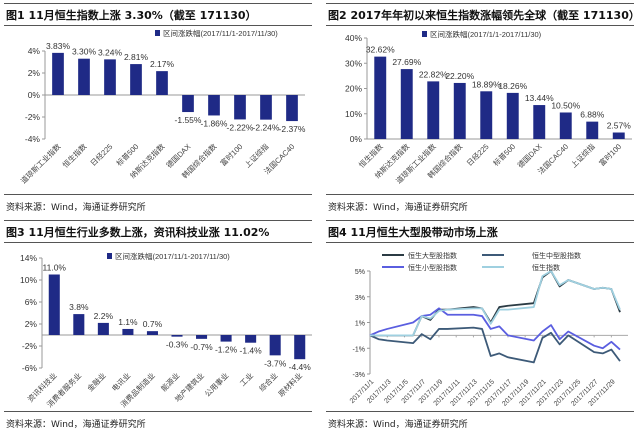 The image size is (641, 433). I want to click on category-label: 能源业, so click(169, 381).